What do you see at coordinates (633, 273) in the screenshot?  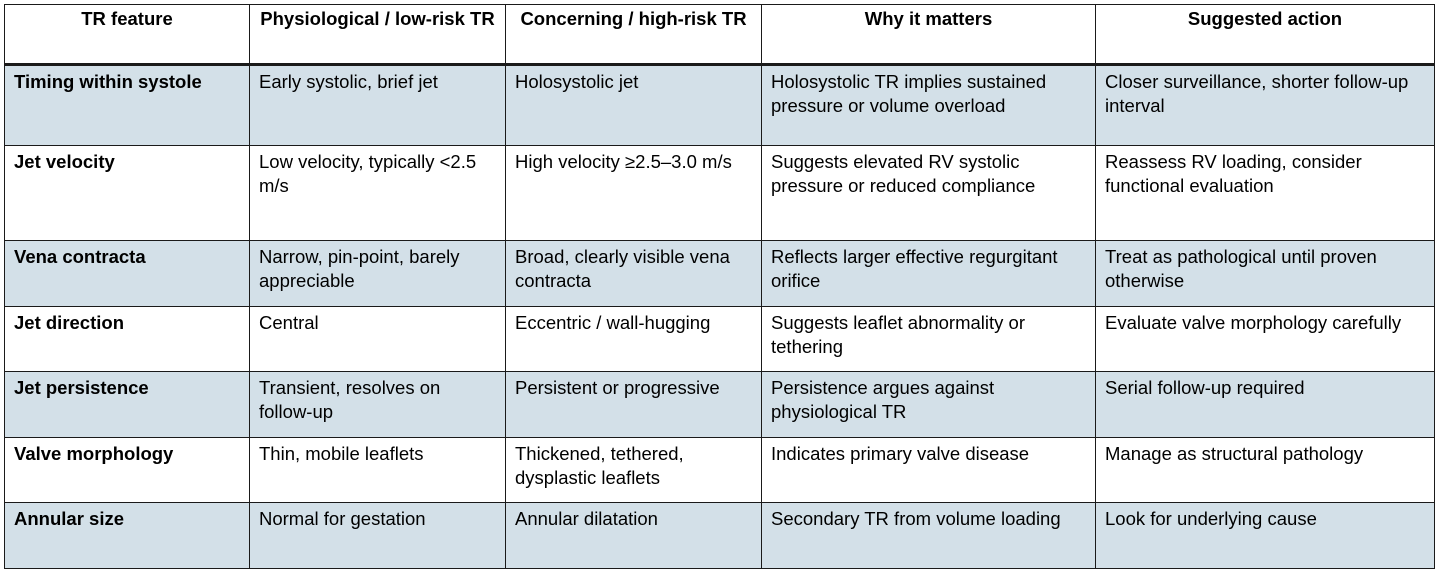 I see `concerning-cell: Broad, clearly visible vena contracta` at bounding box center [633, 273].